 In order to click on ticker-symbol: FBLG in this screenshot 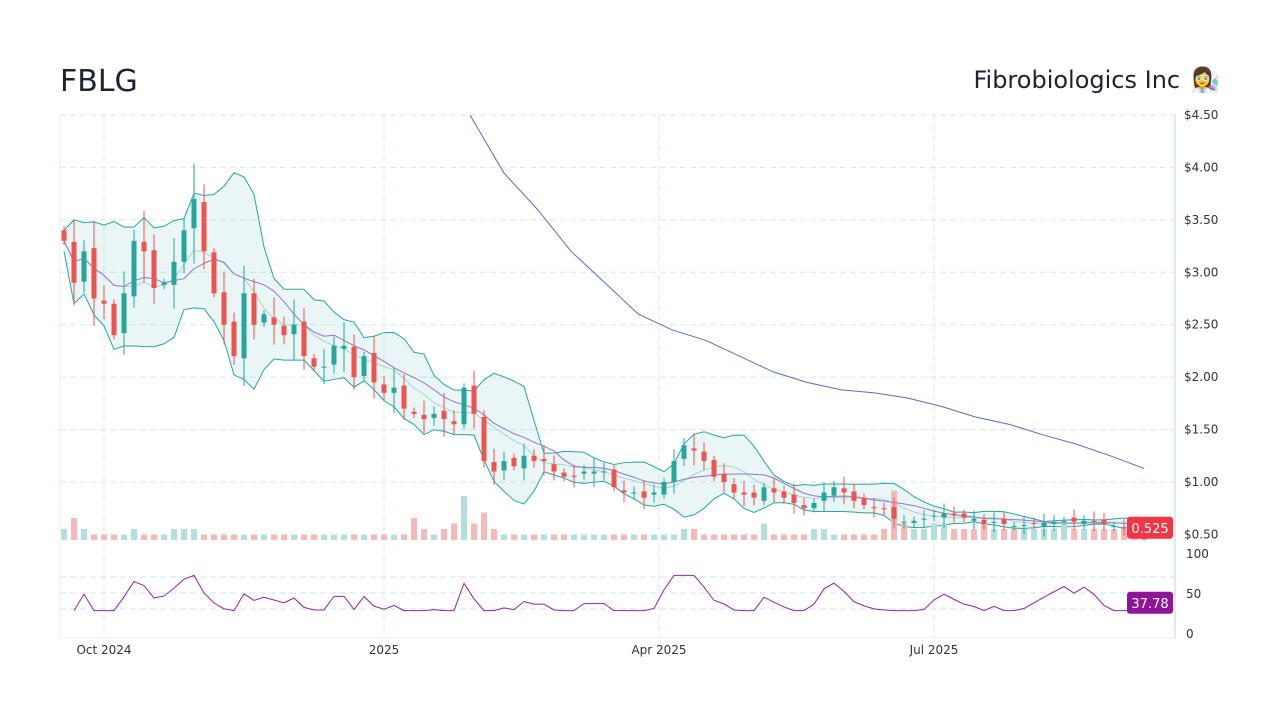, I will do `click(99, 81)`.